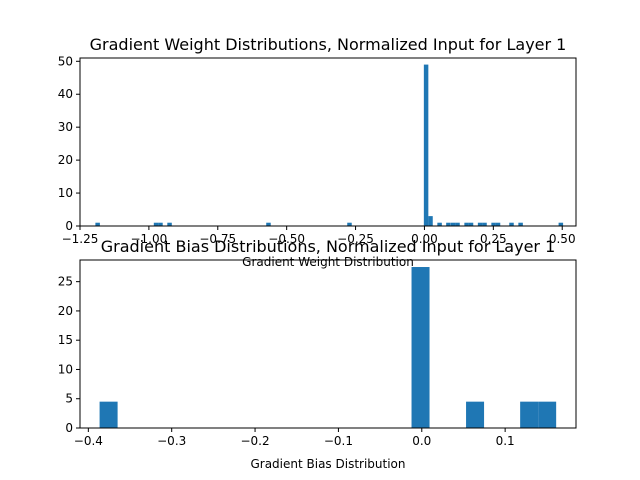 Image resolution: width=640 pixels, height=480 pixels. I want to click on bias-y-tick-label: 25, so click(65, 282).